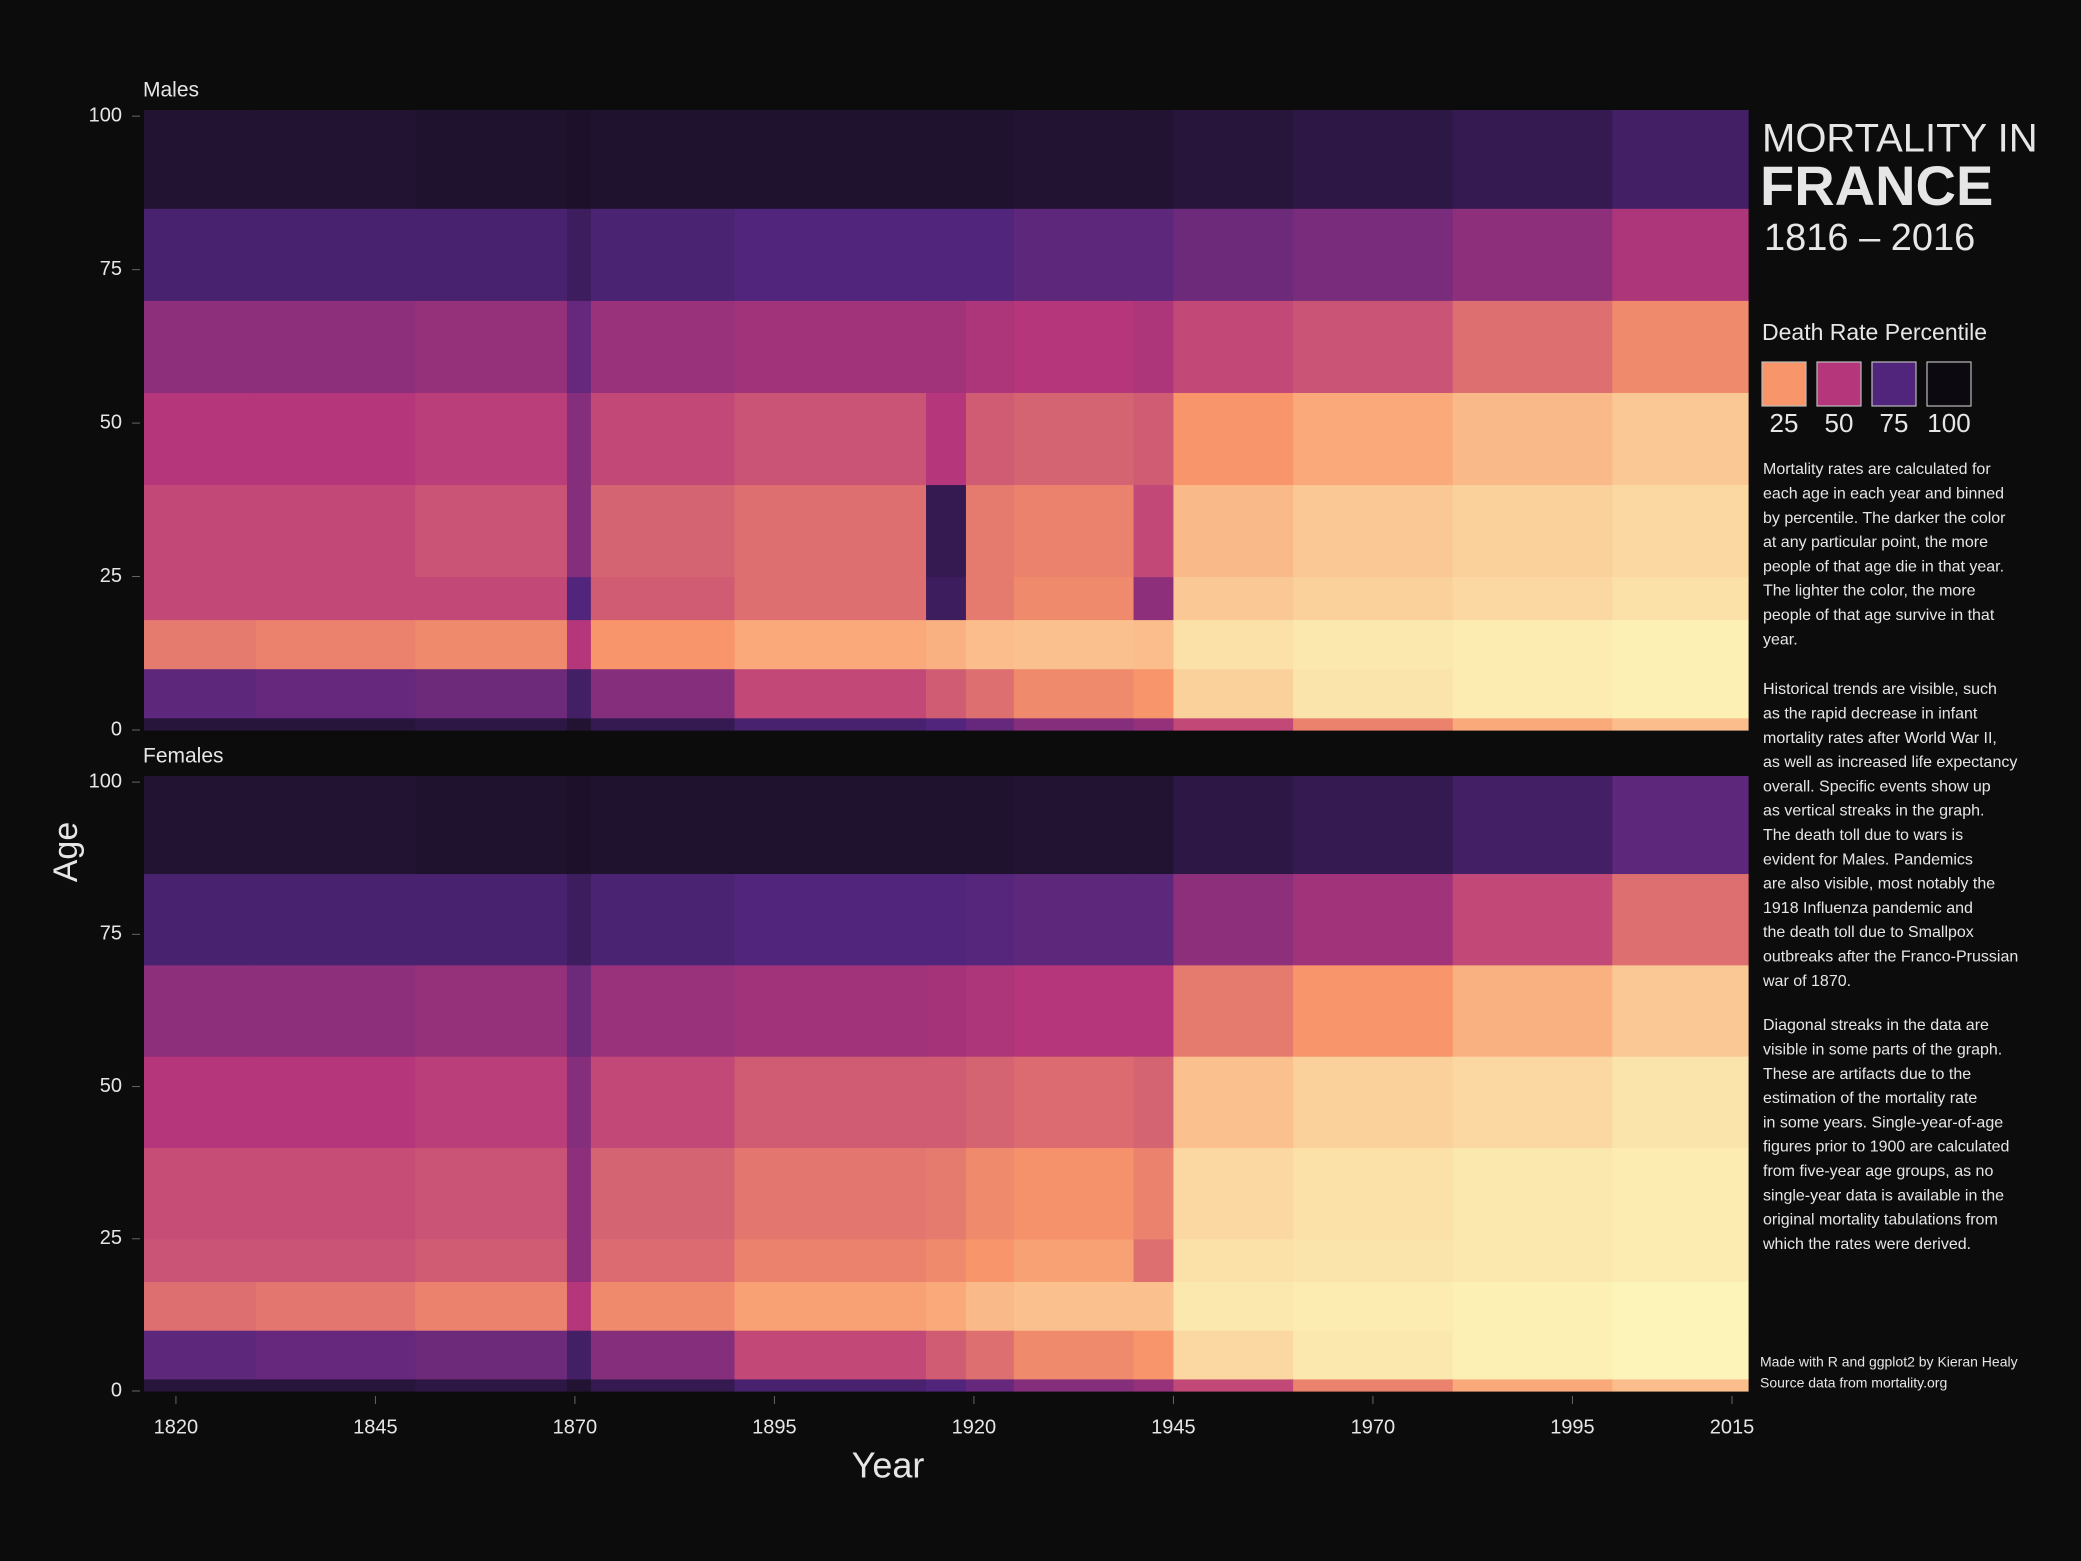 The height and width of the screenshot is (1561, 2081). What do you see at coordinates (1572, 1427) in the screenshot?
I see `x-tick-label: 1995` at bounding box center [1572, 1427].